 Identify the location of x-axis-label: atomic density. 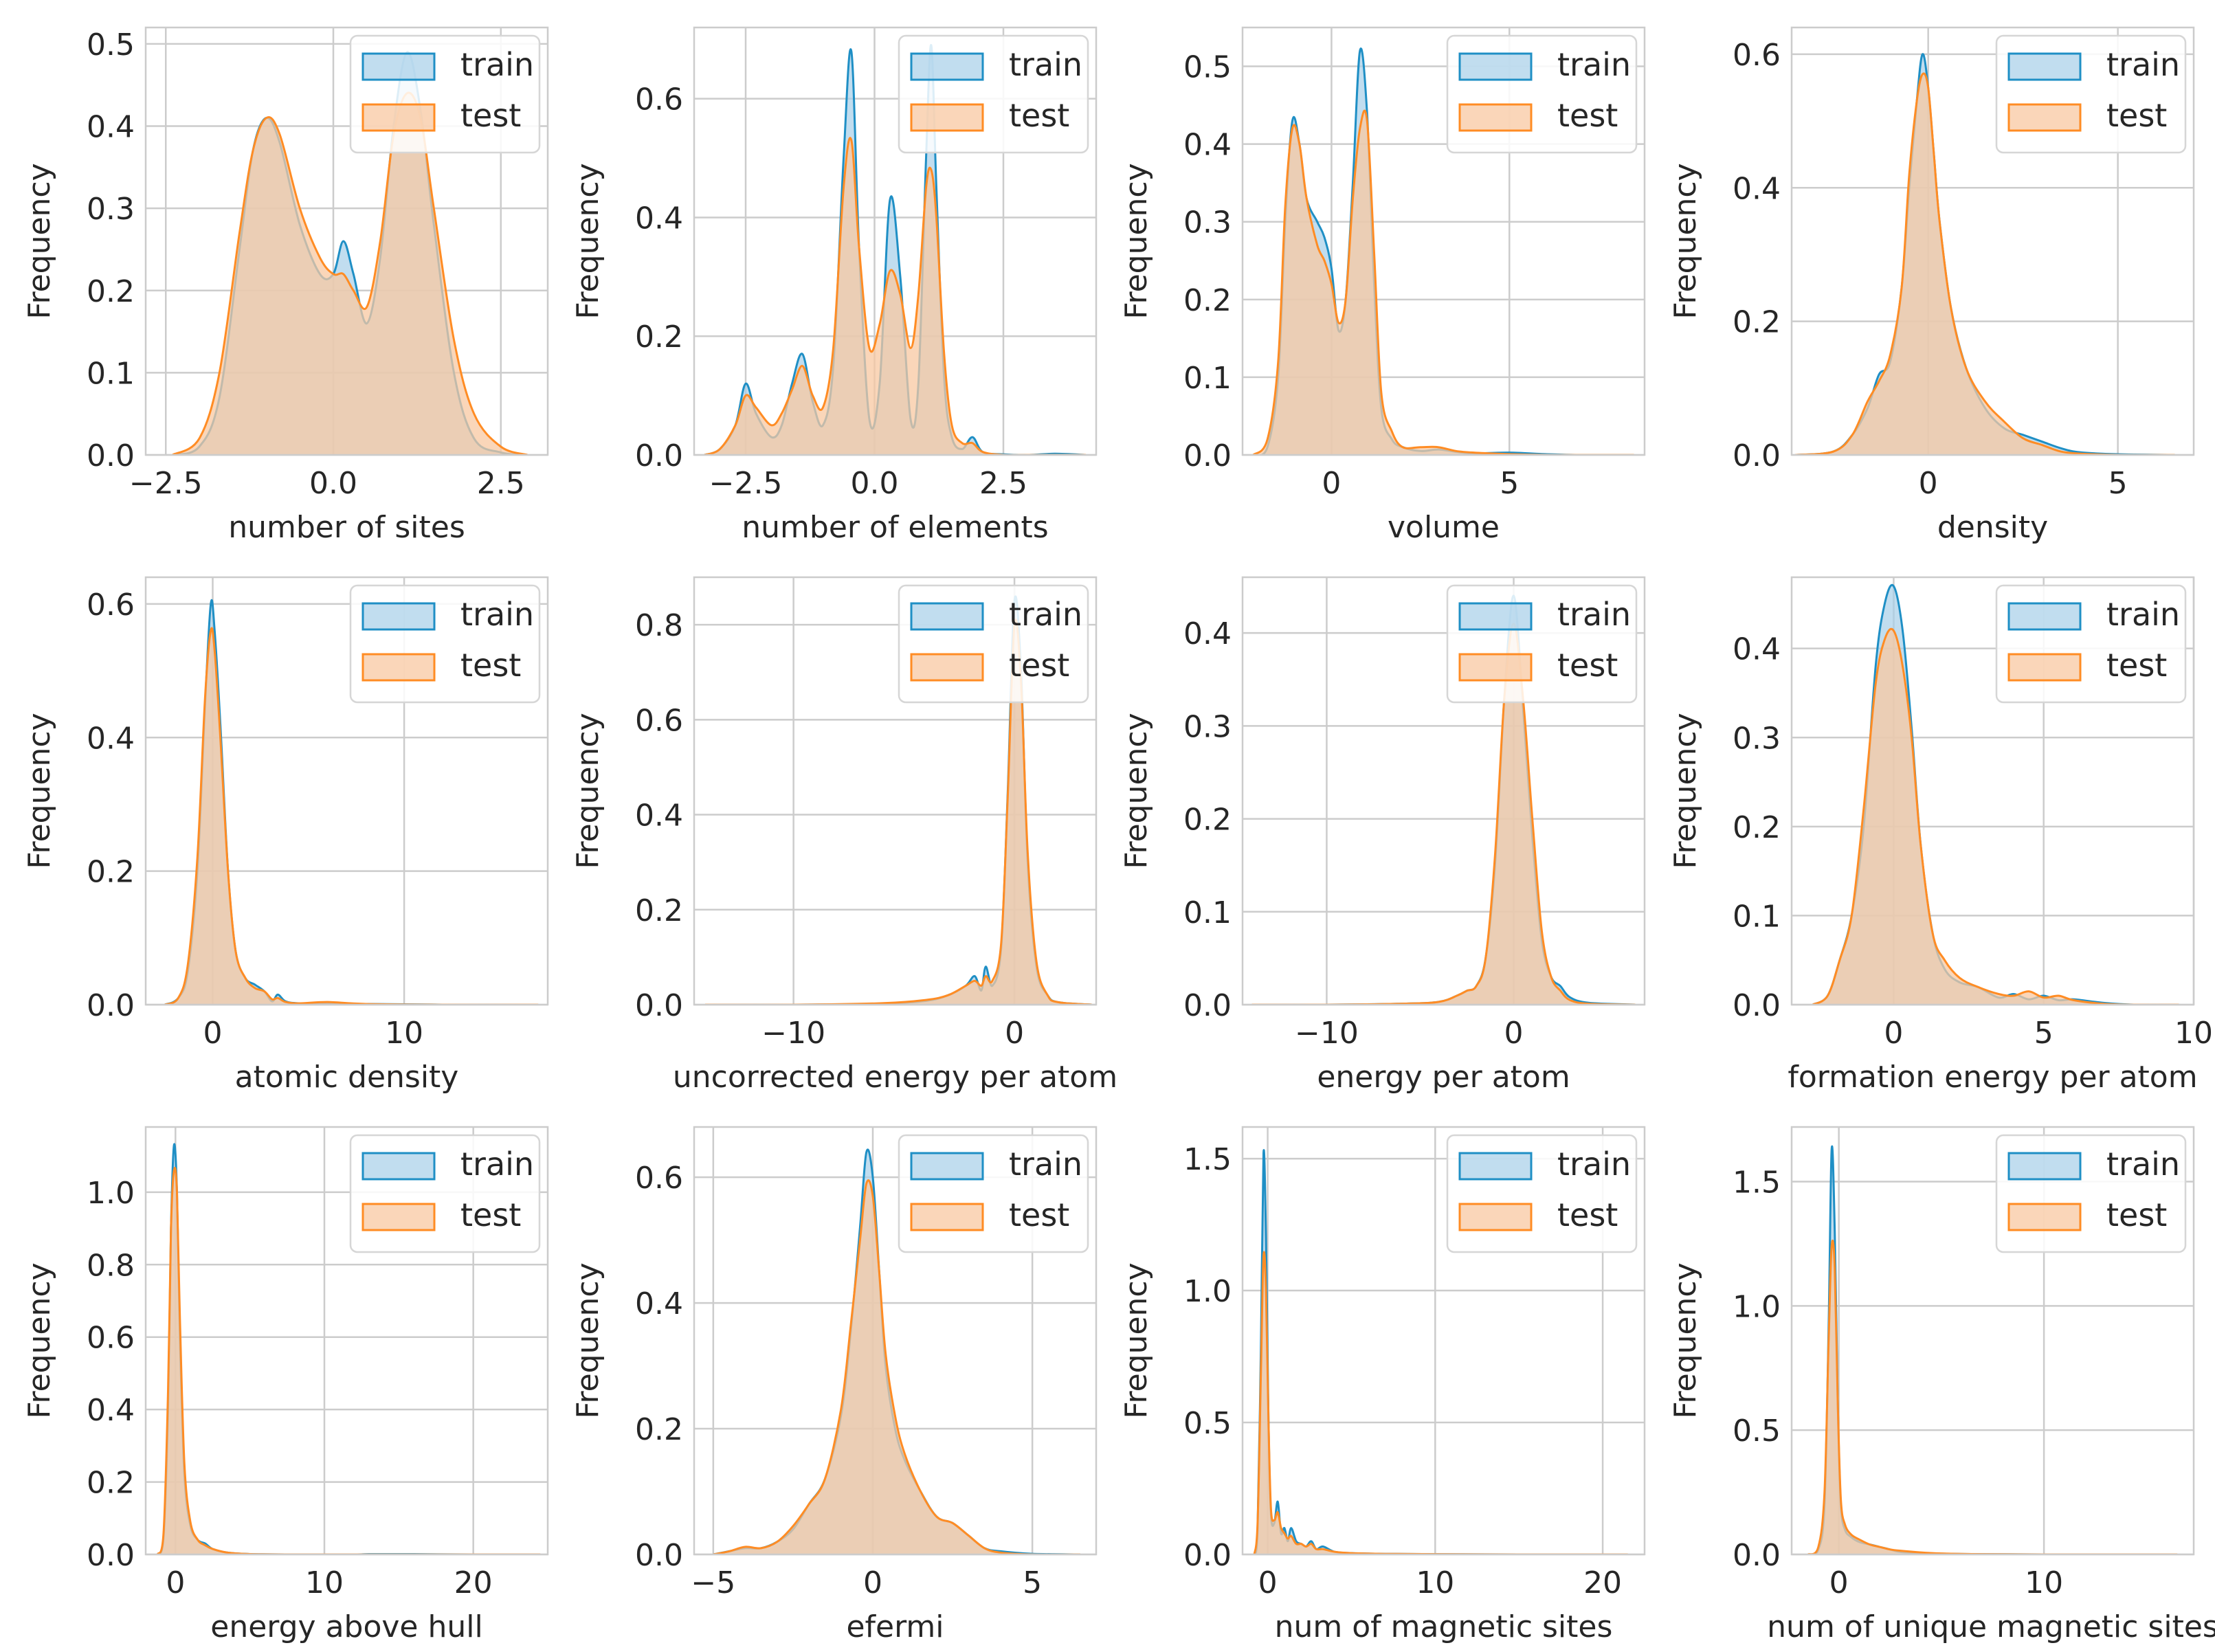
(347, 1077).